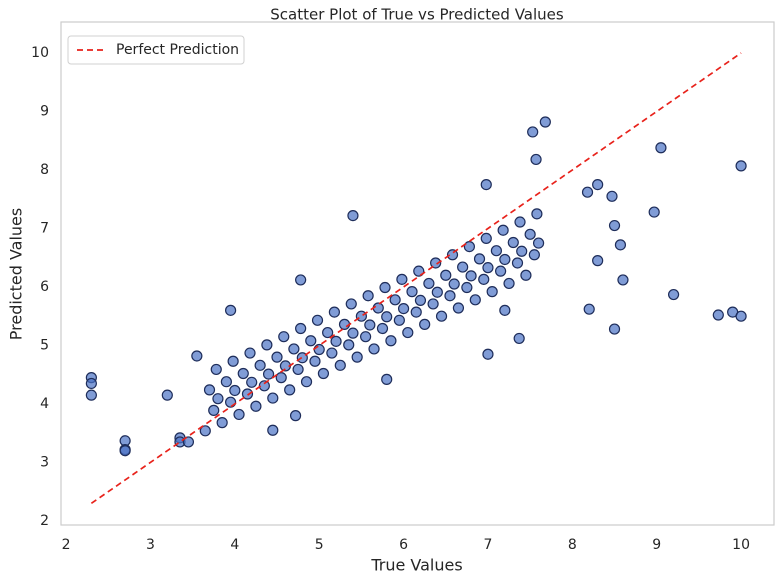 This screenshot has width=784, height=588. What do you see at coordinates (44, 111) in the screenshot?
I see `y-tick-label: 9` at bounding box center [44, 111].